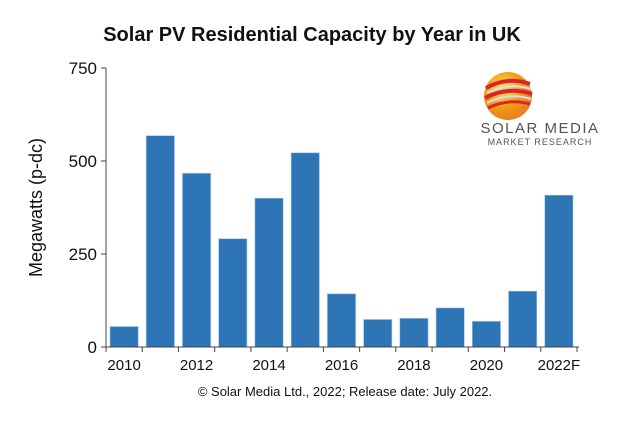  I want to click on bar-2022F, so click(559, 271).